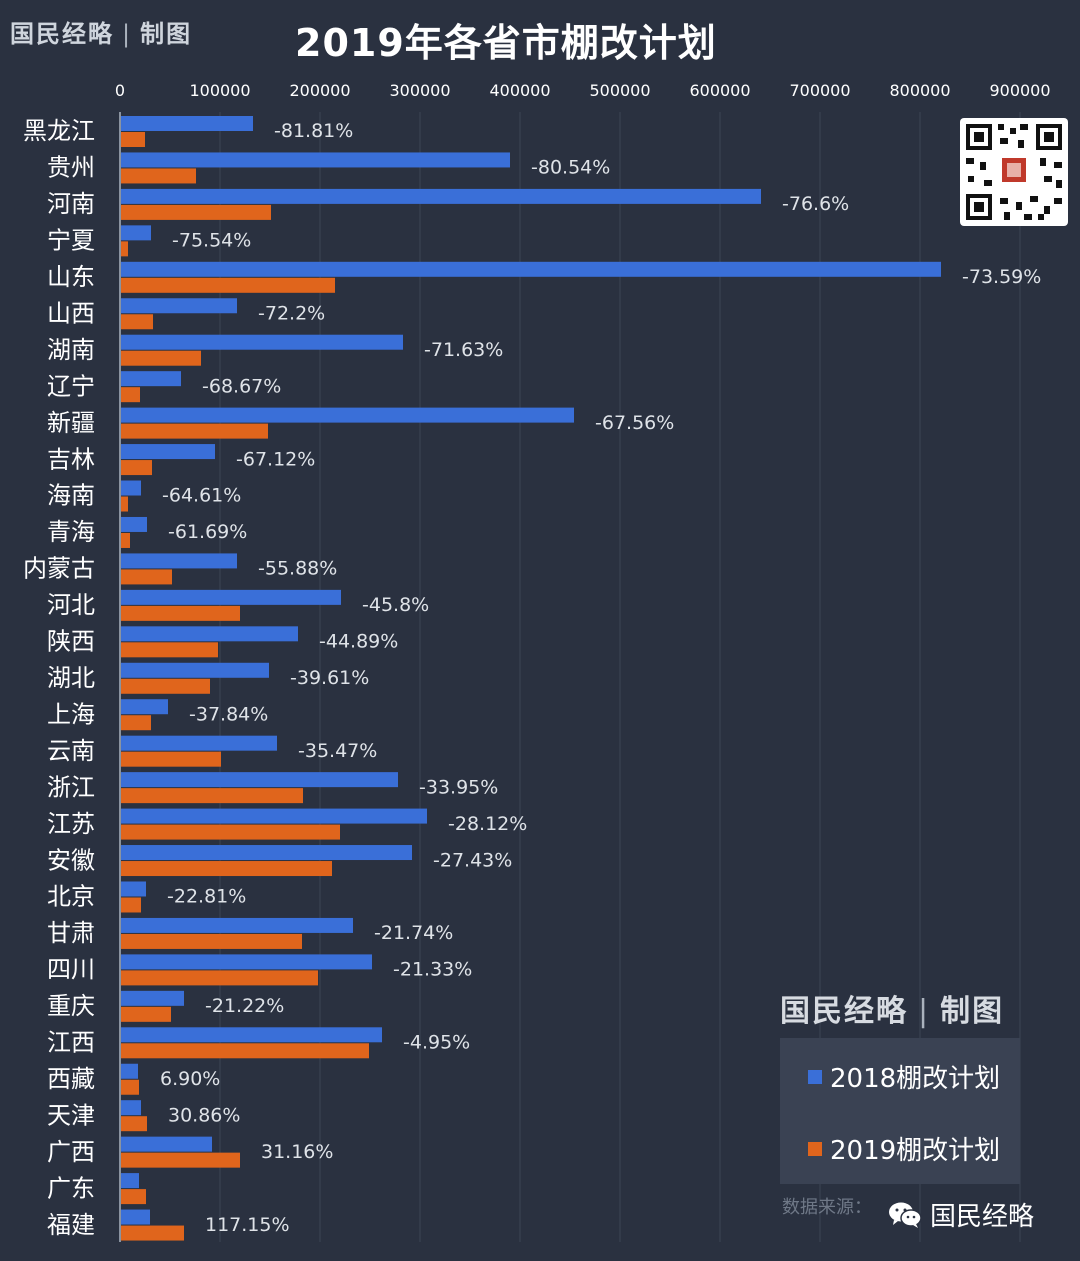 This screenshot has height=1261, width=1080. Describe the element at coordinates (71, 1152) in the screenshot. I see `category-label: 广西` at that location.